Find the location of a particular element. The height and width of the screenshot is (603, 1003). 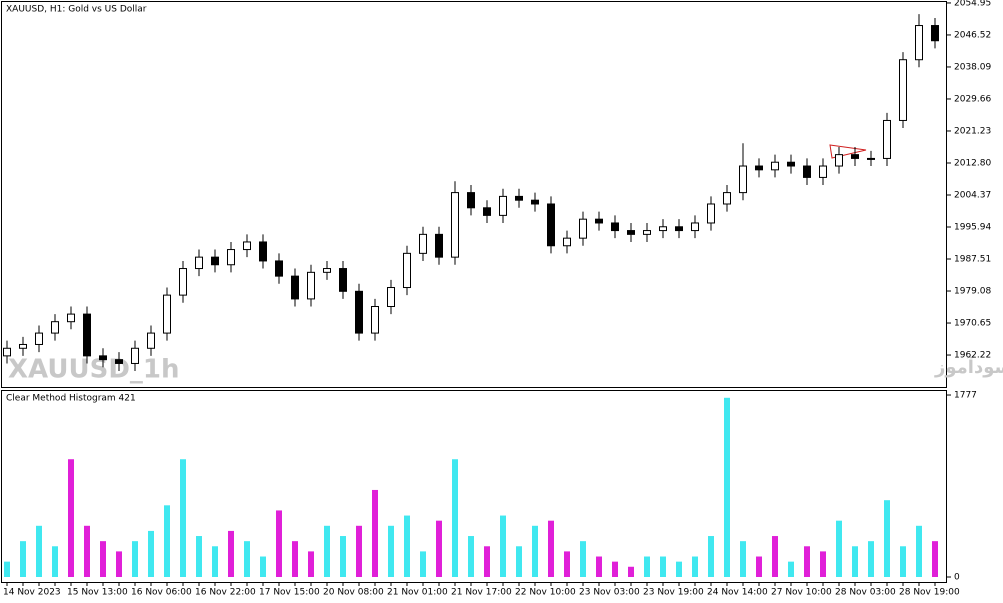

x-tick-label: 16 Nov 06:00 is located at coordinates (161, 593).